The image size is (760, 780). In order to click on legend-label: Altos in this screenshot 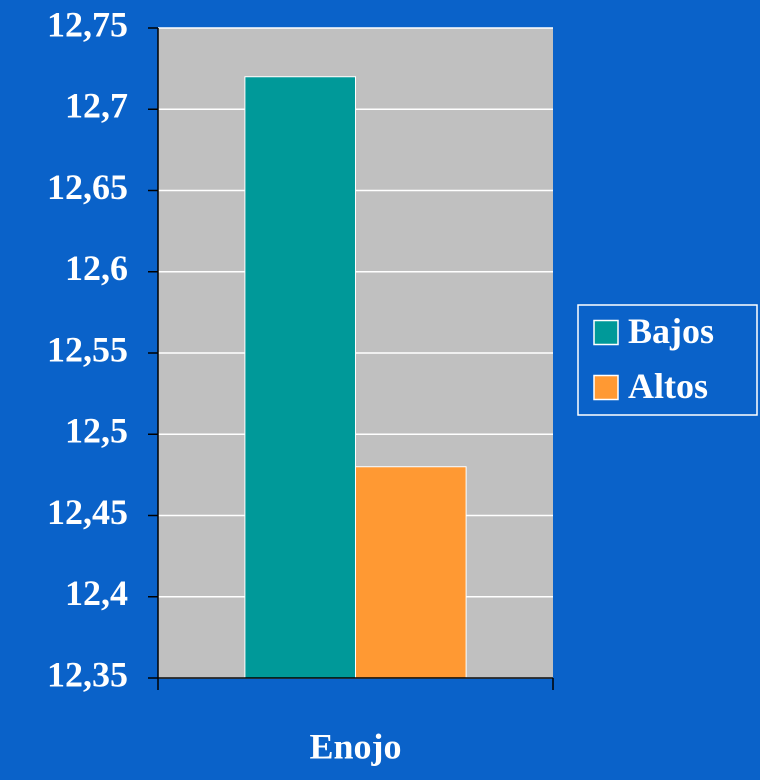, I will do `click(668, 386)`.